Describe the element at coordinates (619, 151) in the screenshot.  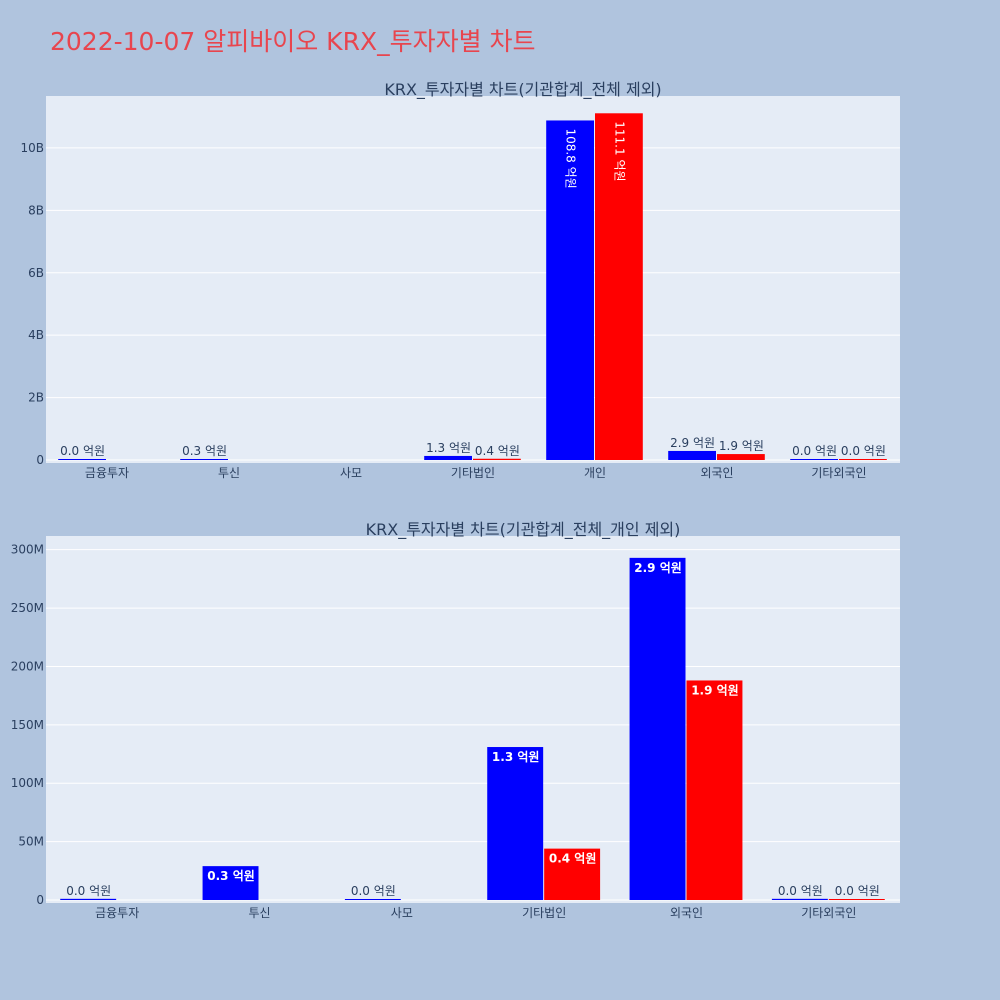
I see `chart1-data-label: 111.1 억원` at that location.